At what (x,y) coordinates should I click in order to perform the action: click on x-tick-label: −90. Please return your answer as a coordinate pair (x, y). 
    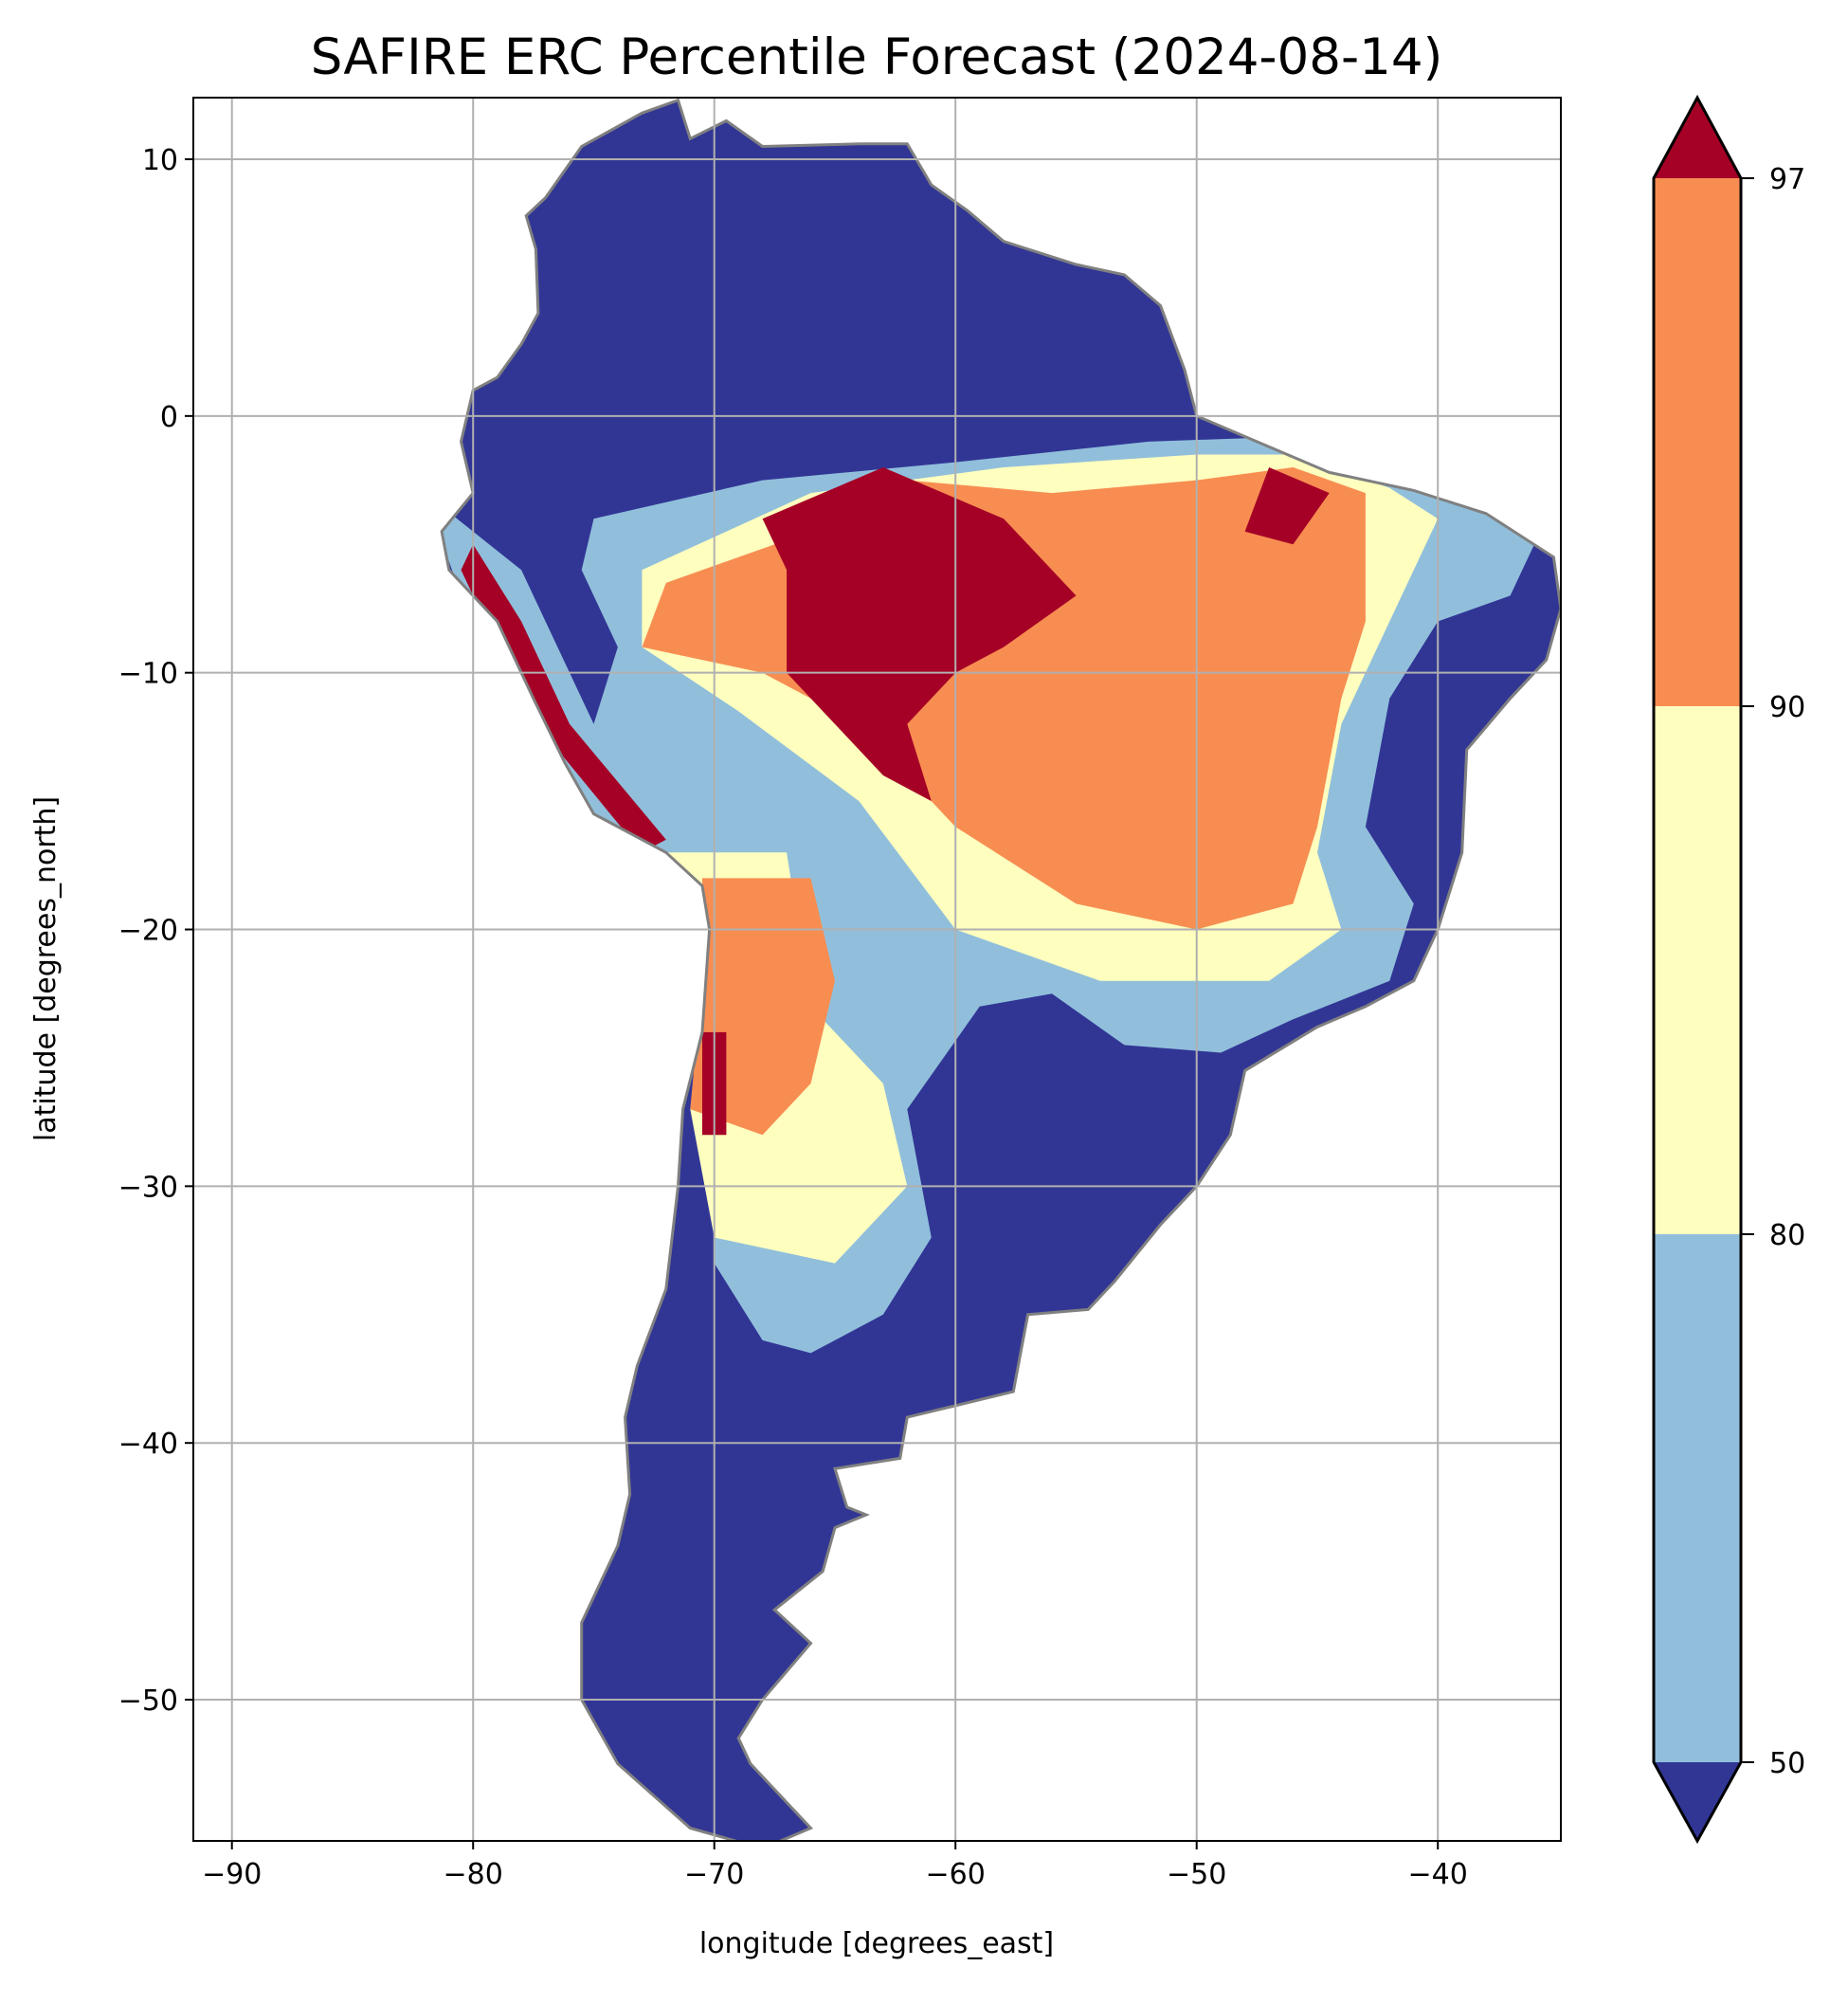
    Looking at the image, I should click on (232, 1875).